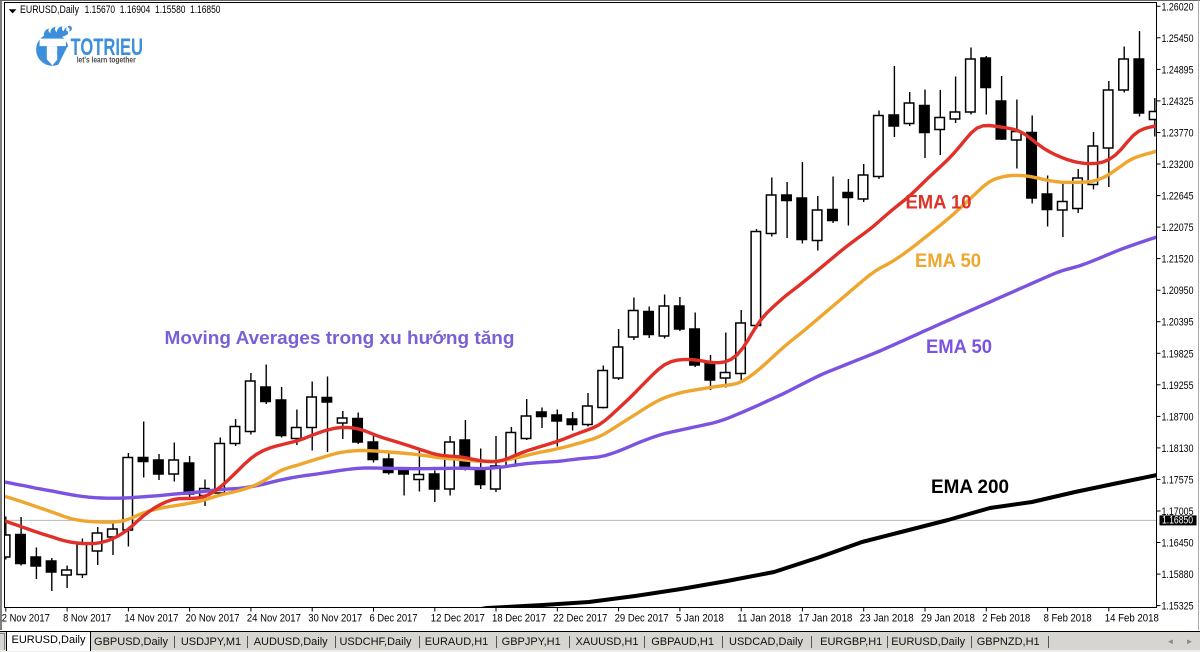 The width and height of the screenshot is (1200, 652). What do you see at coordinates (107, 47) in the screenshot?
I see `svg-text: TOTRIEU` at bounding box center [107, 47].